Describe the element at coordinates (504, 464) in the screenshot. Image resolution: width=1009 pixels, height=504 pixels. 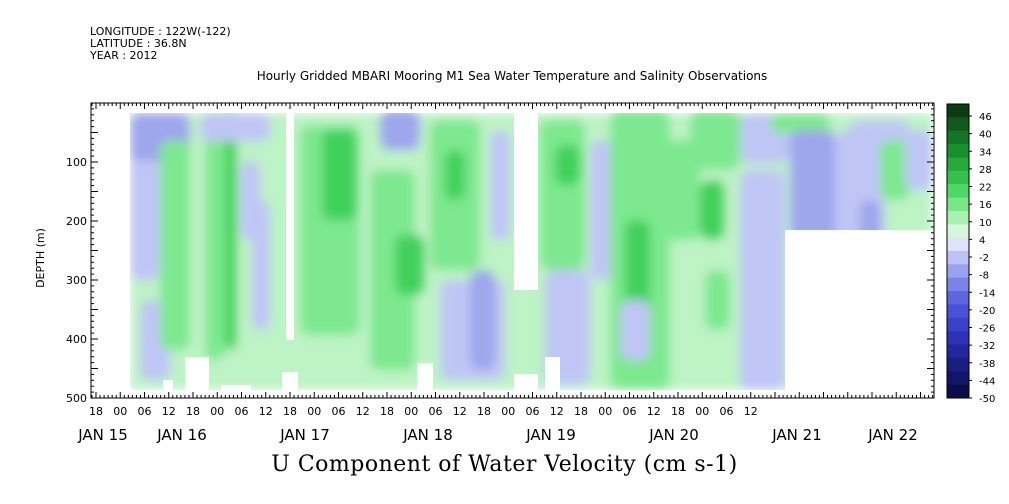
I see `variable-title: U Component of Water Velocity (cm s-1)` at that location.